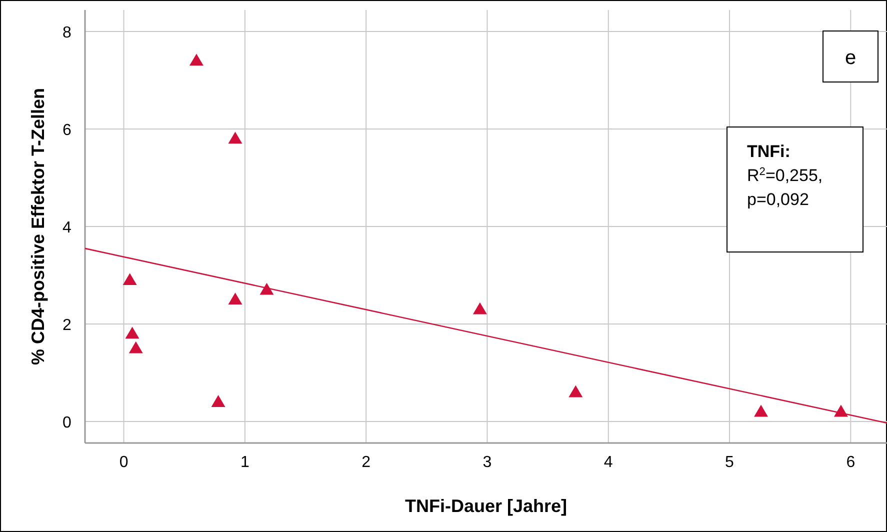  I want to click on annotation: TNFi:, so click(768, 151).